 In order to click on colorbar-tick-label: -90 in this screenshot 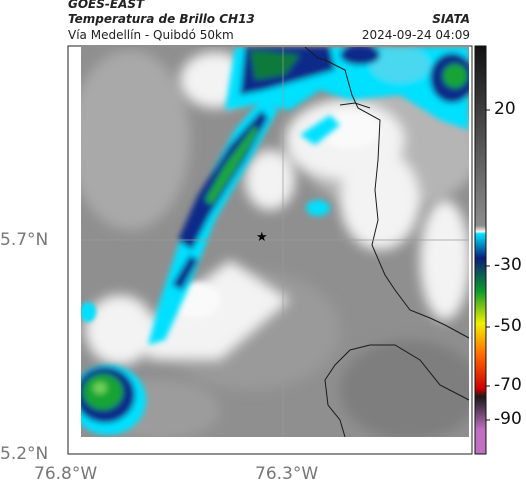, I will do `click(508, 419)`.